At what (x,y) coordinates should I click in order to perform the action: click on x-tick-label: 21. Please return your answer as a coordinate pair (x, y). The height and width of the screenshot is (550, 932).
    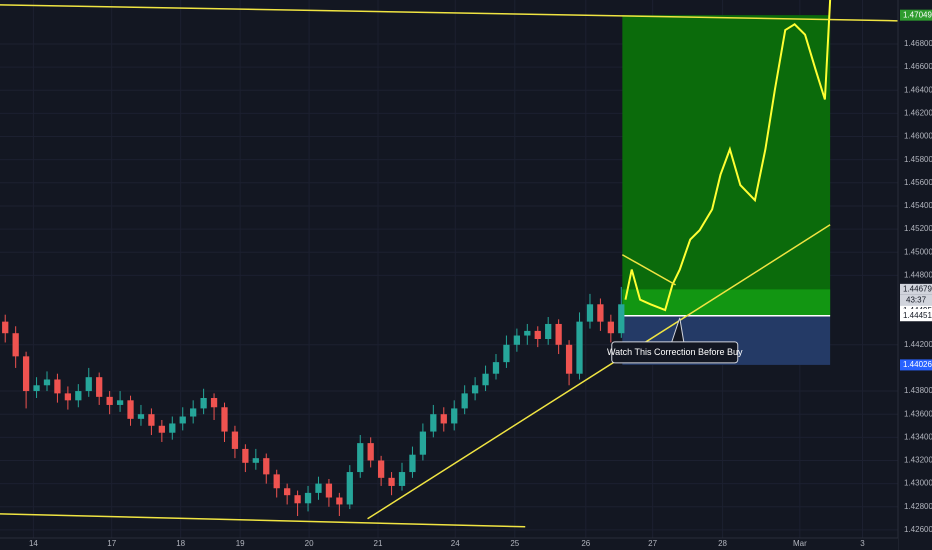
    Looking at the image, I should click on (378, 543).